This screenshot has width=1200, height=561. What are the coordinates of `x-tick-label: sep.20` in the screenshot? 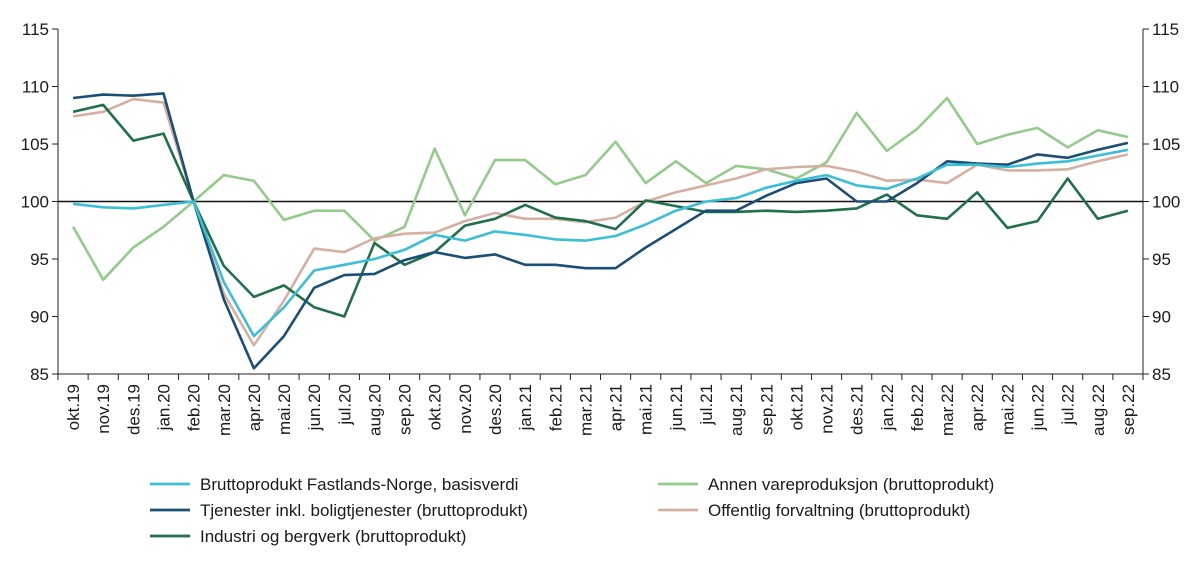 It's located at (405, 409).